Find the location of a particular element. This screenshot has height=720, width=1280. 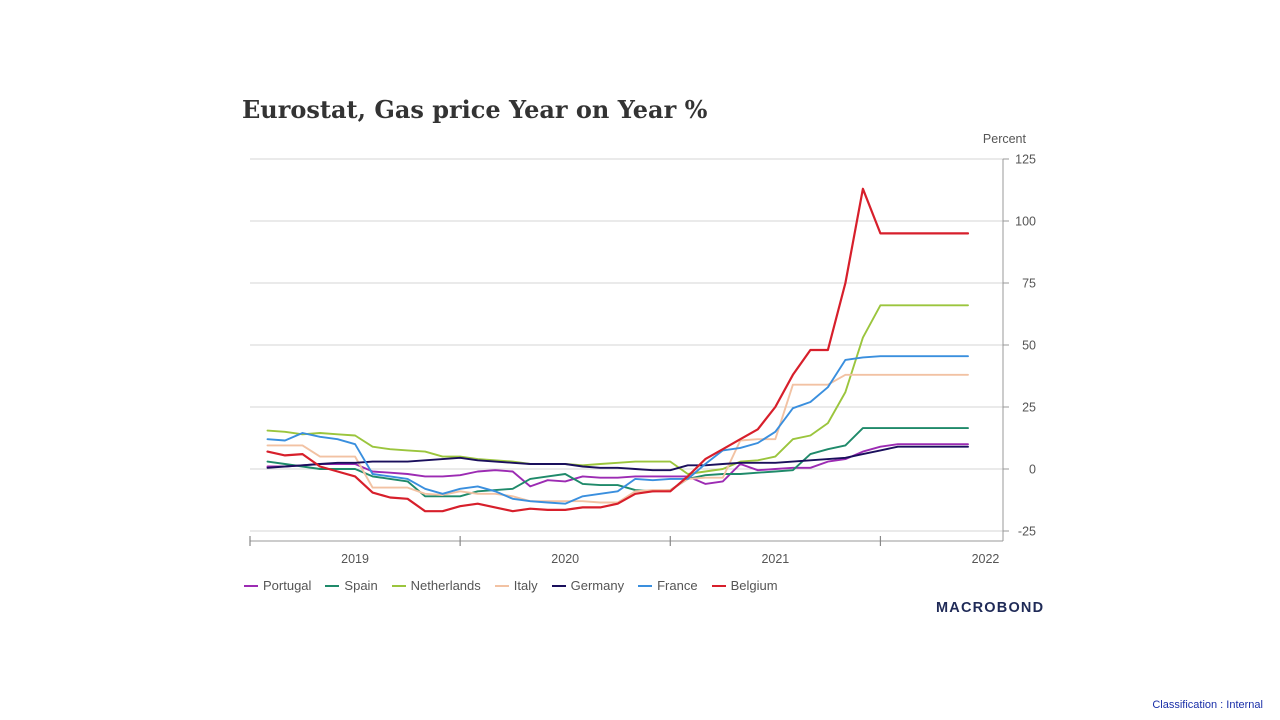

y-tick-label-0: 0 is located at coordinates (1032, 470).